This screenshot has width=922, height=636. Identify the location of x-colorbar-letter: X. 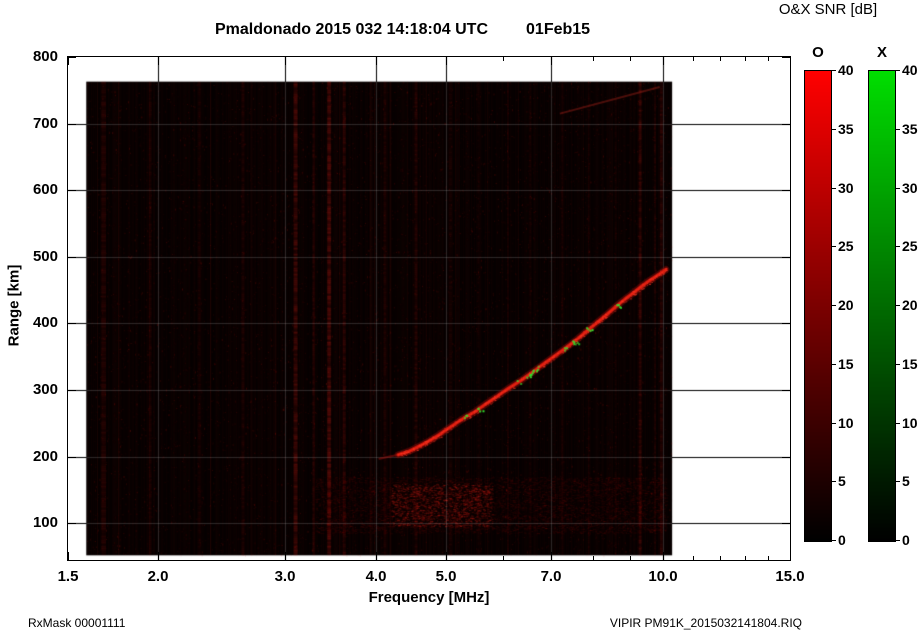
(881, 52).